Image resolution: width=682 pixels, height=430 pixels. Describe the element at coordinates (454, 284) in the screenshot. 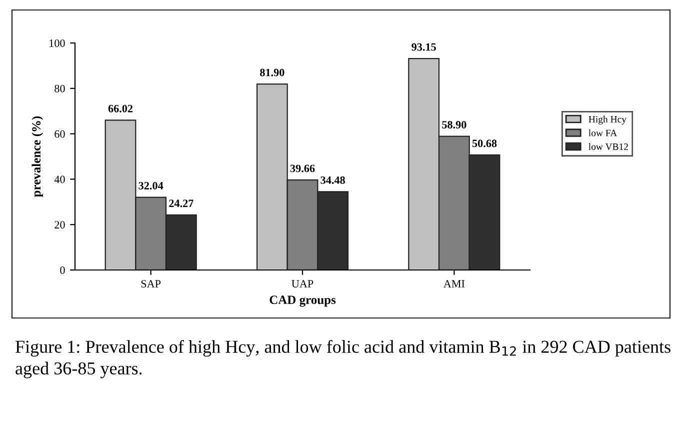

I see `x-tick-label: AMI` at that location.